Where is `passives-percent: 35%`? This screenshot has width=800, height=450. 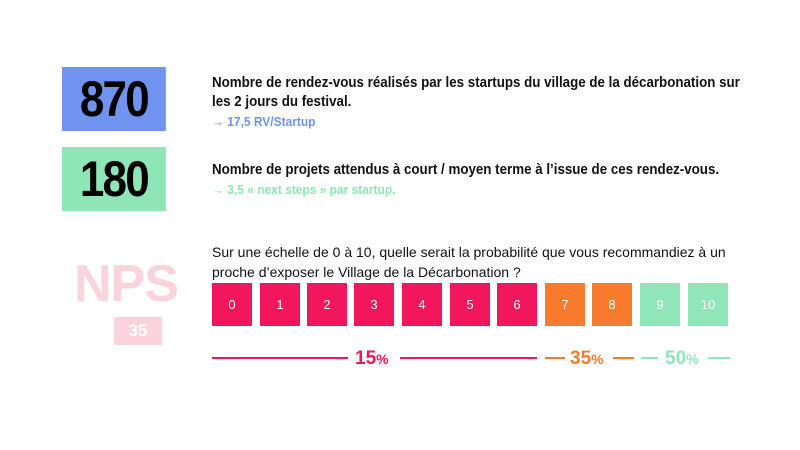 passives-percent: 35% is located at coordinates (587, 359).